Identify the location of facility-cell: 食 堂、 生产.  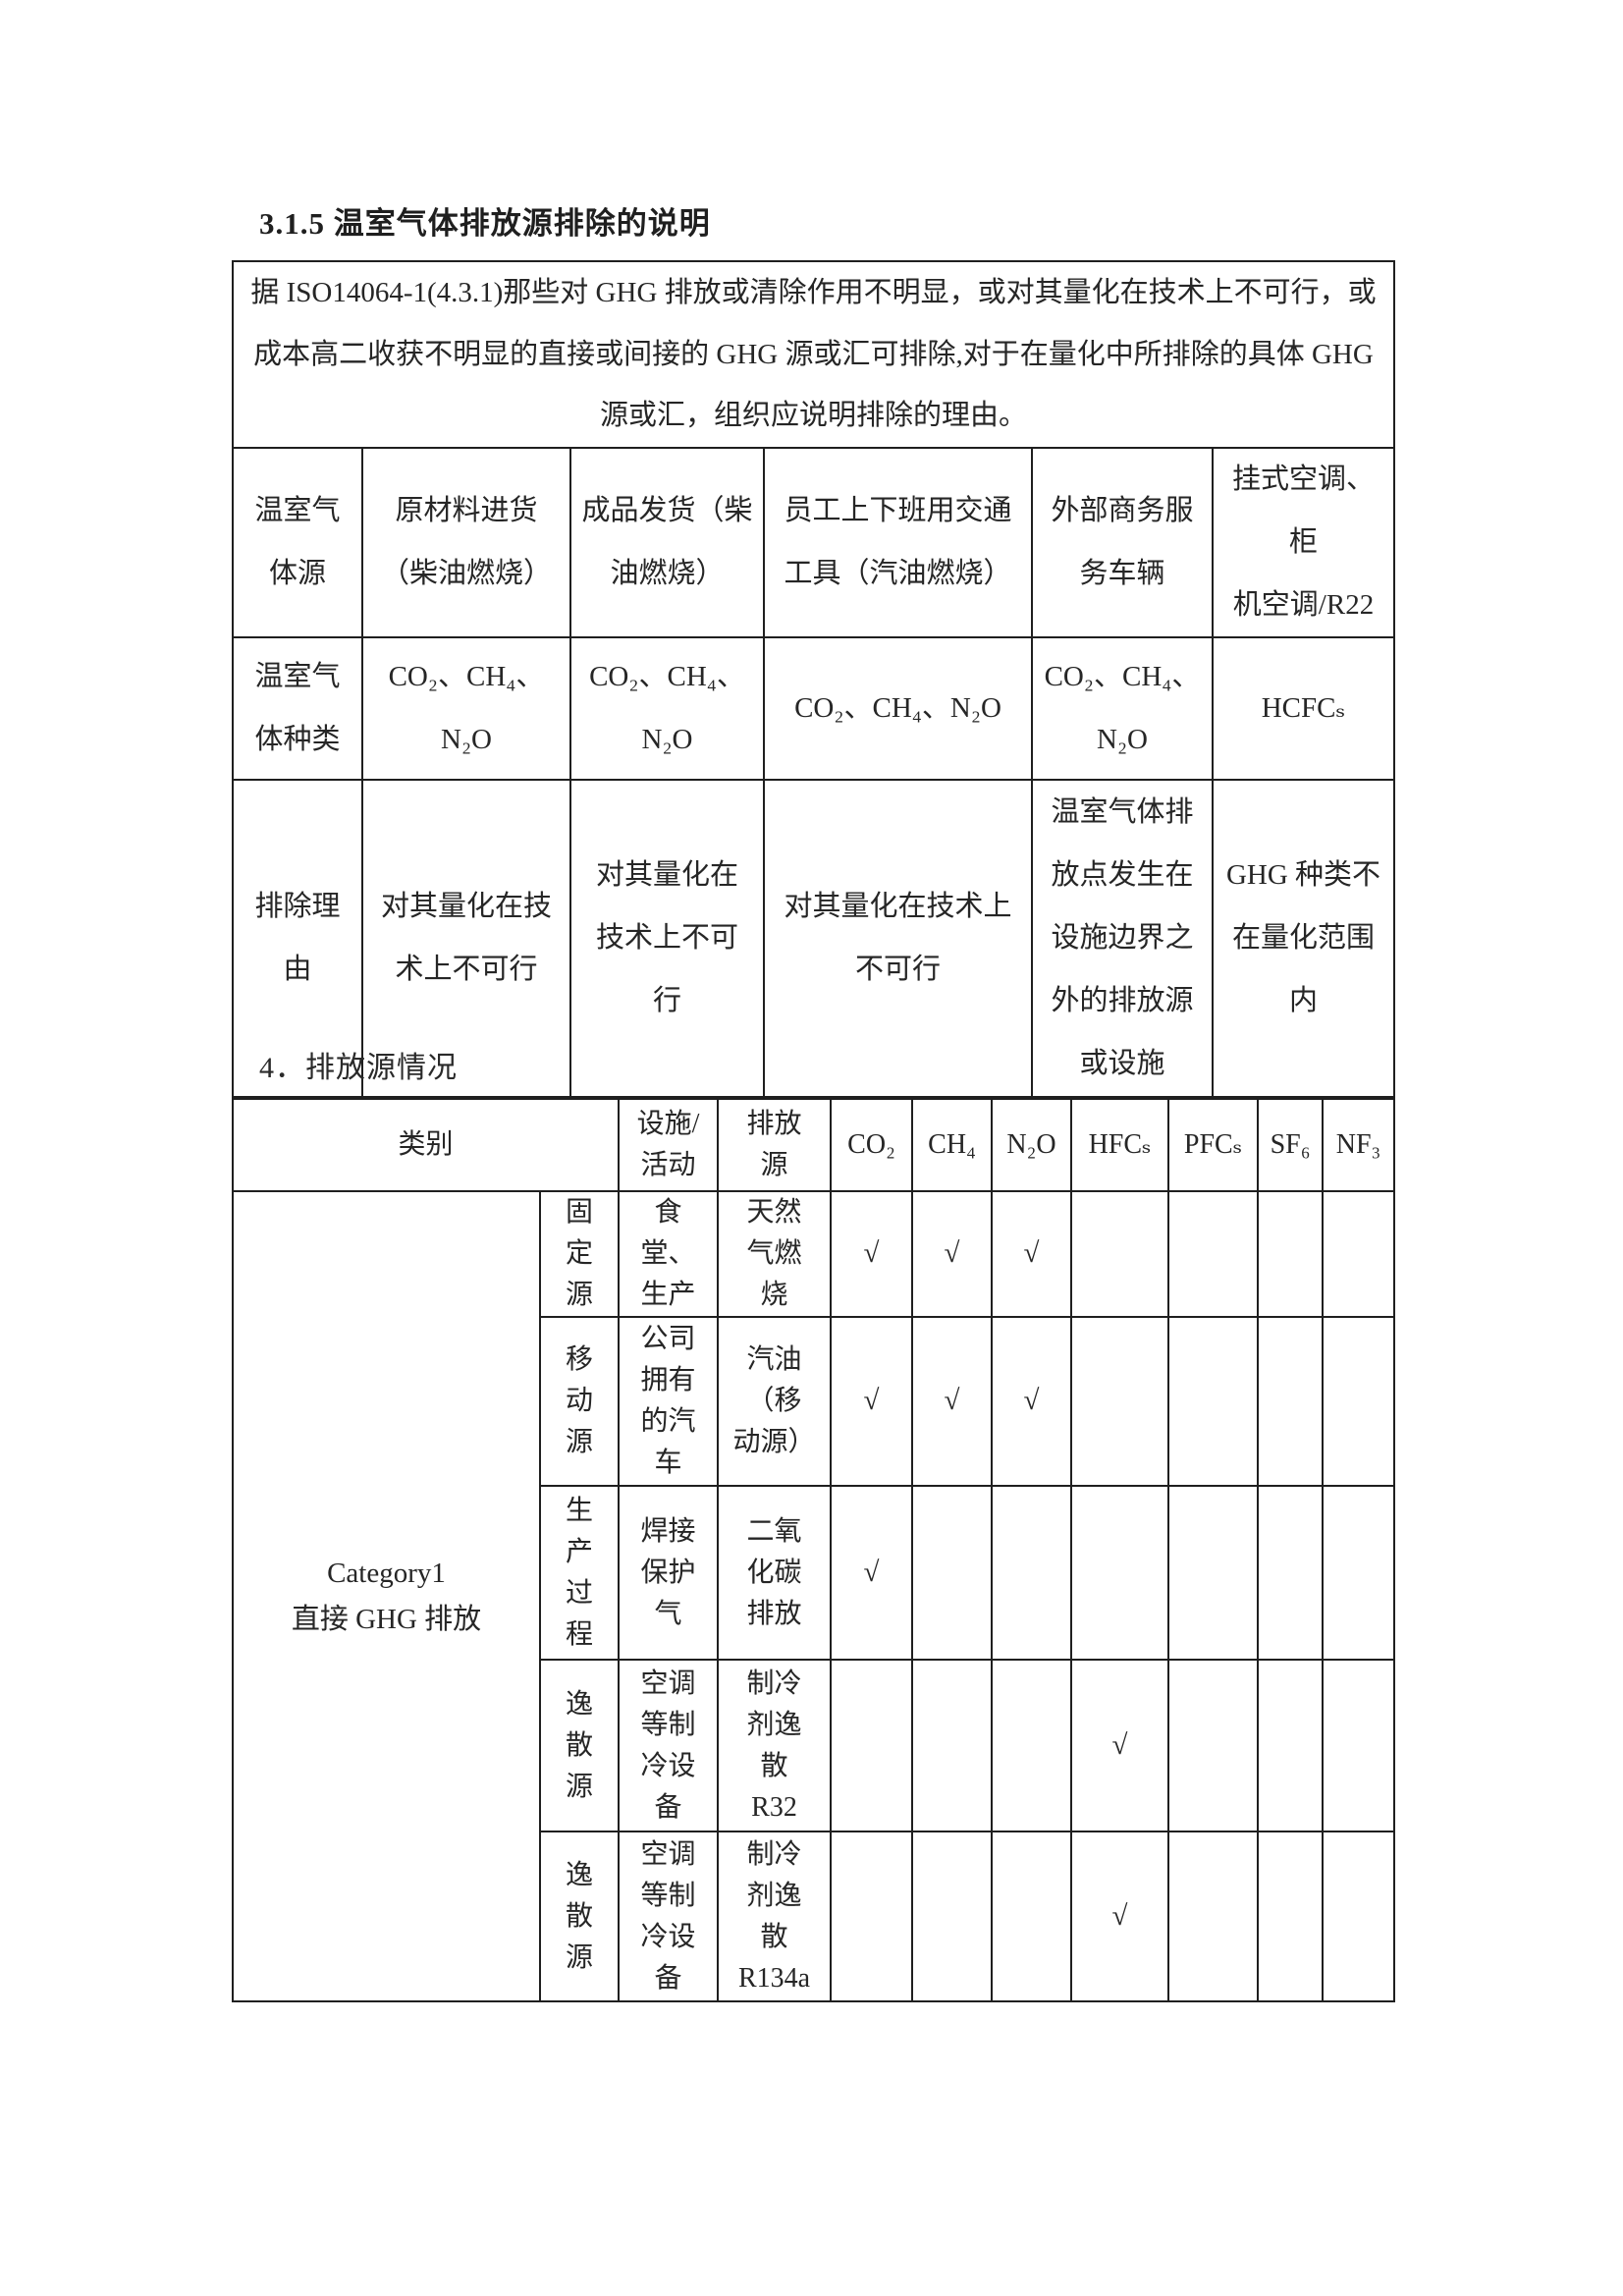
(669, 1254).